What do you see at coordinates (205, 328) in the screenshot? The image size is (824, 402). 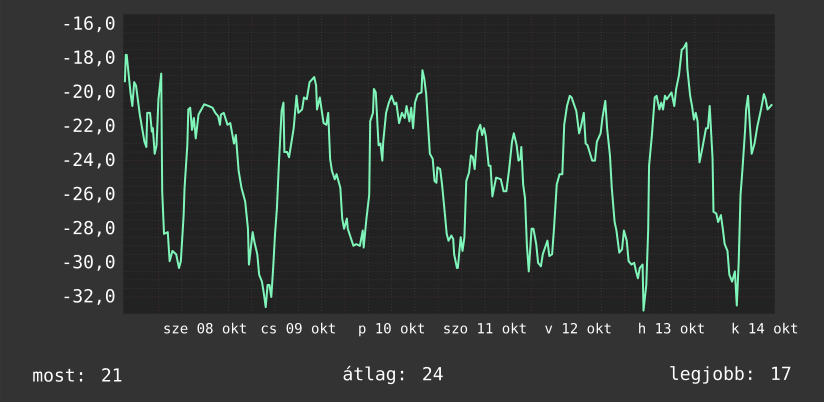 I see `x-tick-label: sze 08 okt` at bounding box center [205, 328].